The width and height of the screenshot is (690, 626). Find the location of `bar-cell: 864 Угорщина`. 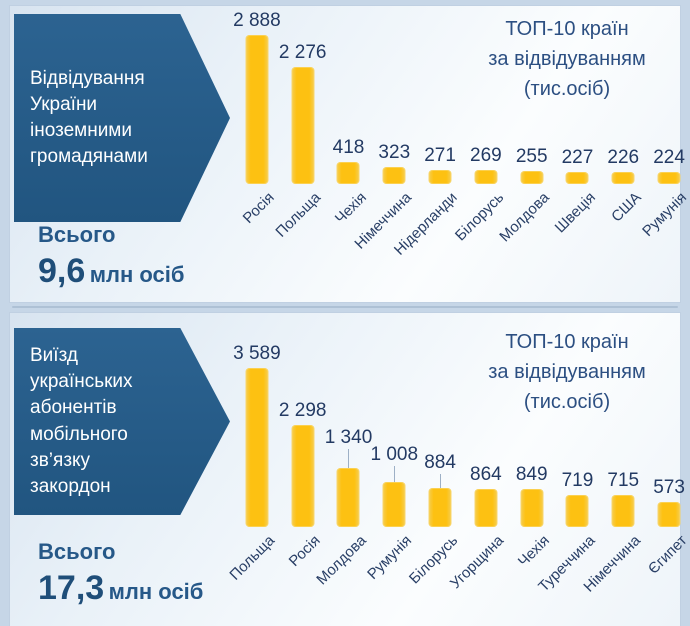

bar-cell: 864 Угорщина is located at coordinates (478, 452).